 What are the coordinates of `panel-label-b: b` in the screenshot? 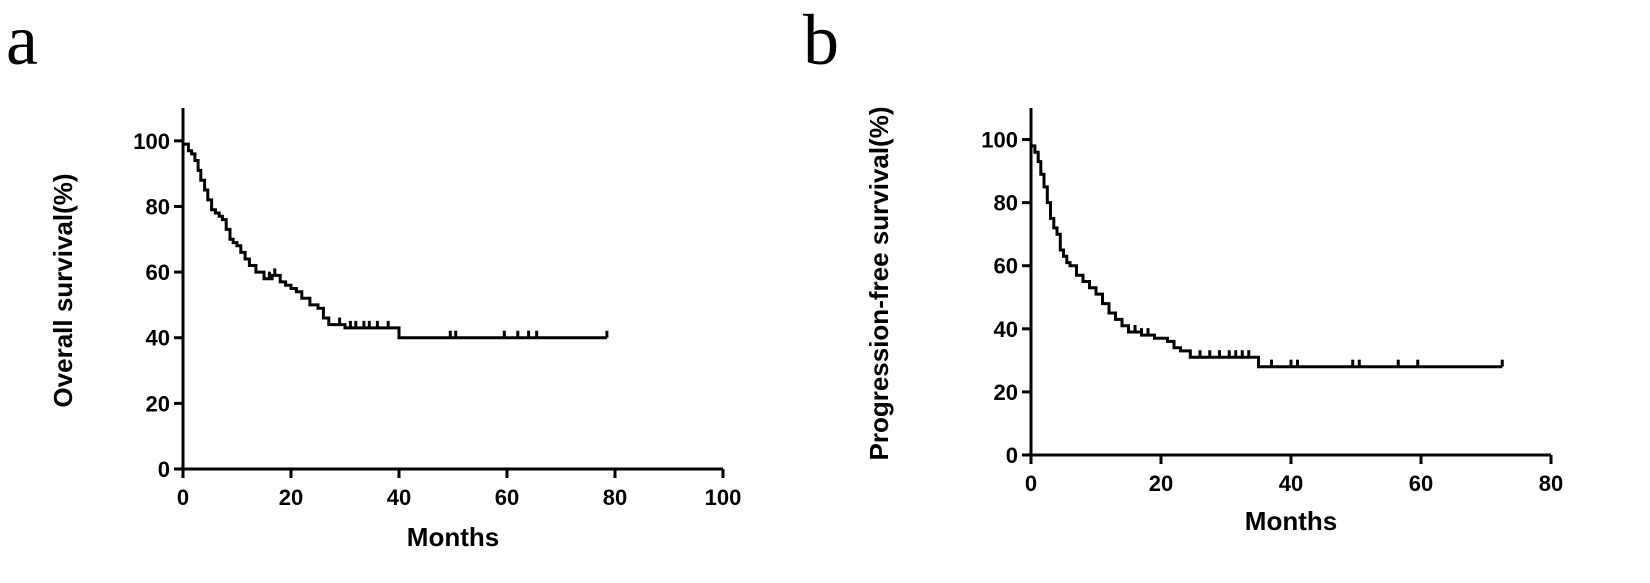 It's located at (821, 40).